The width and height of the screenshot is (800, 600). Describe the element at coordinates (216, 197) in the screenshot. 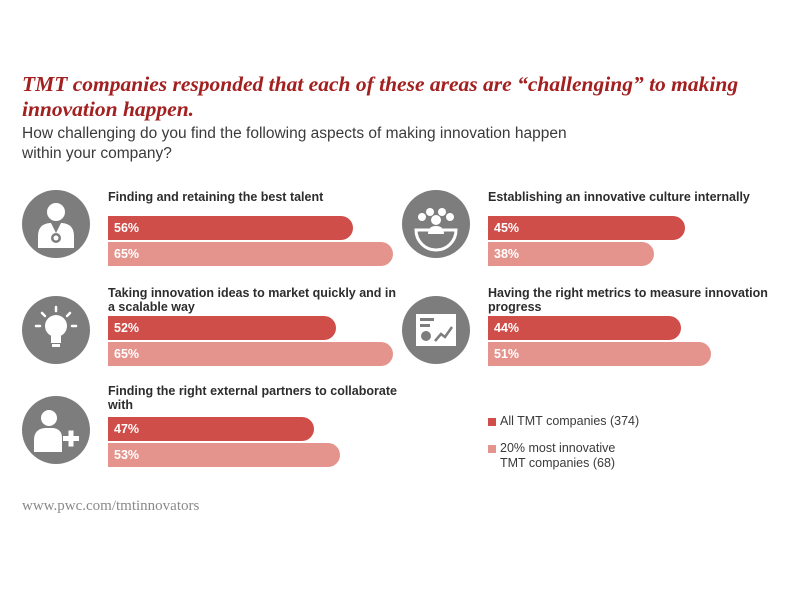

I see `category-label: Finding and retaining the best talent` at that location.